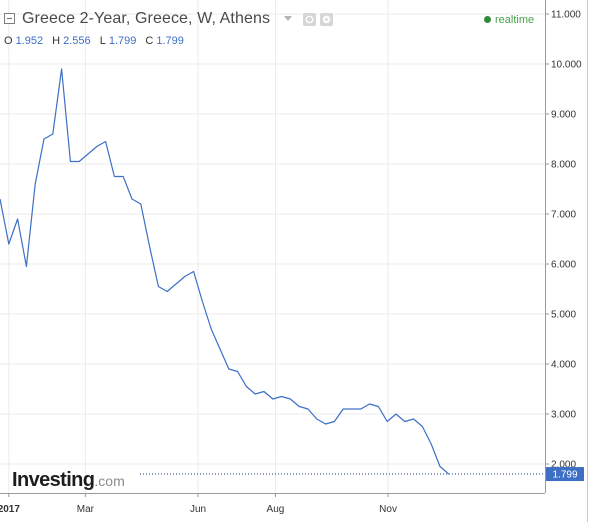 This screenshot has width=589, height=522. I want to click on y-tick-label: 5.000, so click(563, 315).